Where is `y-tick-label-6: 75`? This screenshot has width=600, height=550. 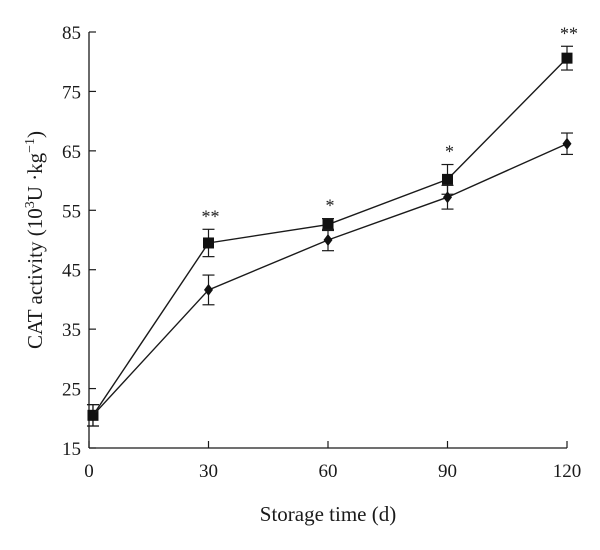
y-tick-label-6: 75 is located at coordinates (71, 92).